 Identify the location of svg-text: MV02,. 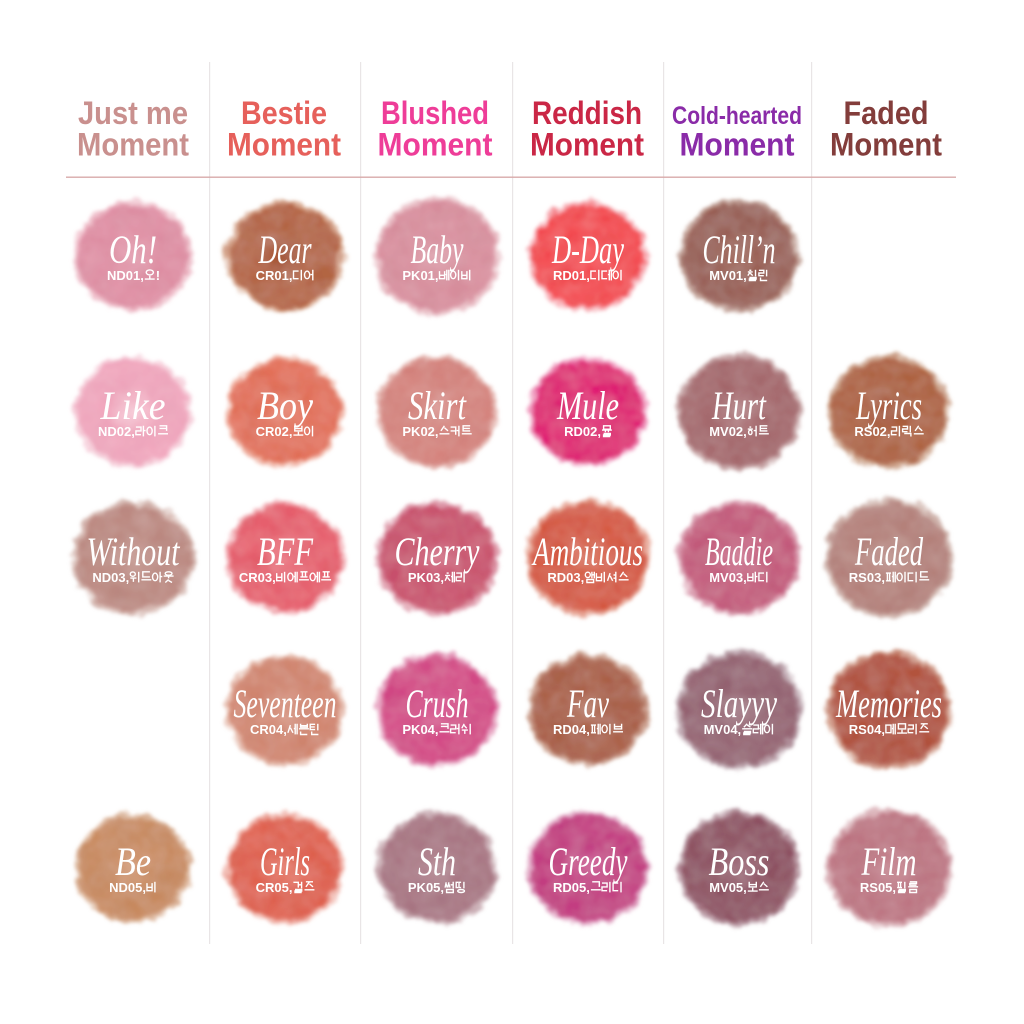
(728, 431).